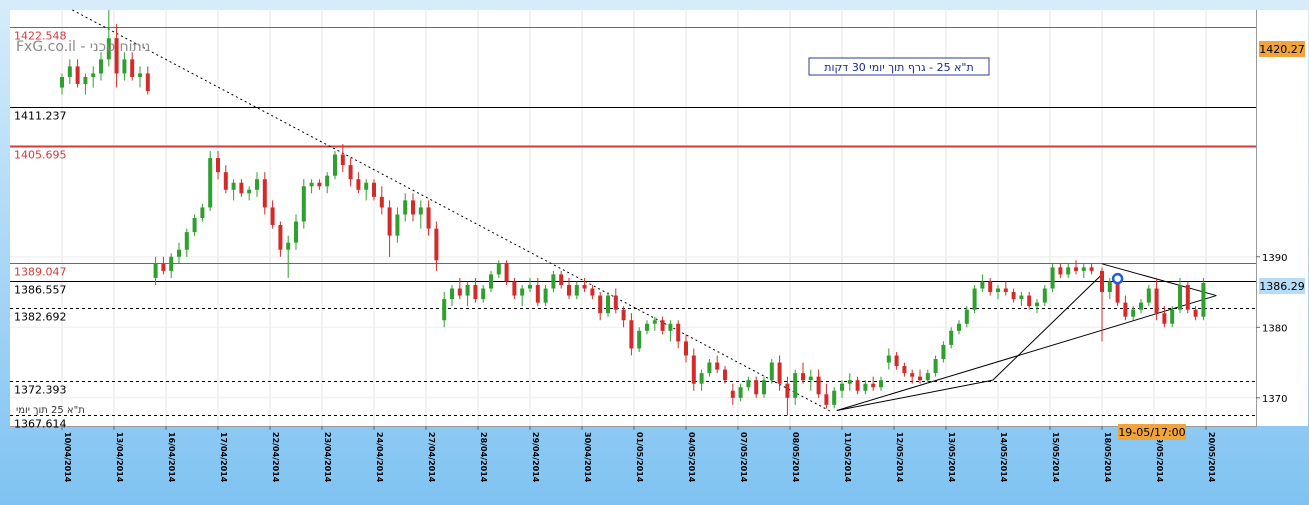 This screenshot has height=505, width=1309. I want to click on x-tick-label: 19/05/2014, so click(1159, 457).